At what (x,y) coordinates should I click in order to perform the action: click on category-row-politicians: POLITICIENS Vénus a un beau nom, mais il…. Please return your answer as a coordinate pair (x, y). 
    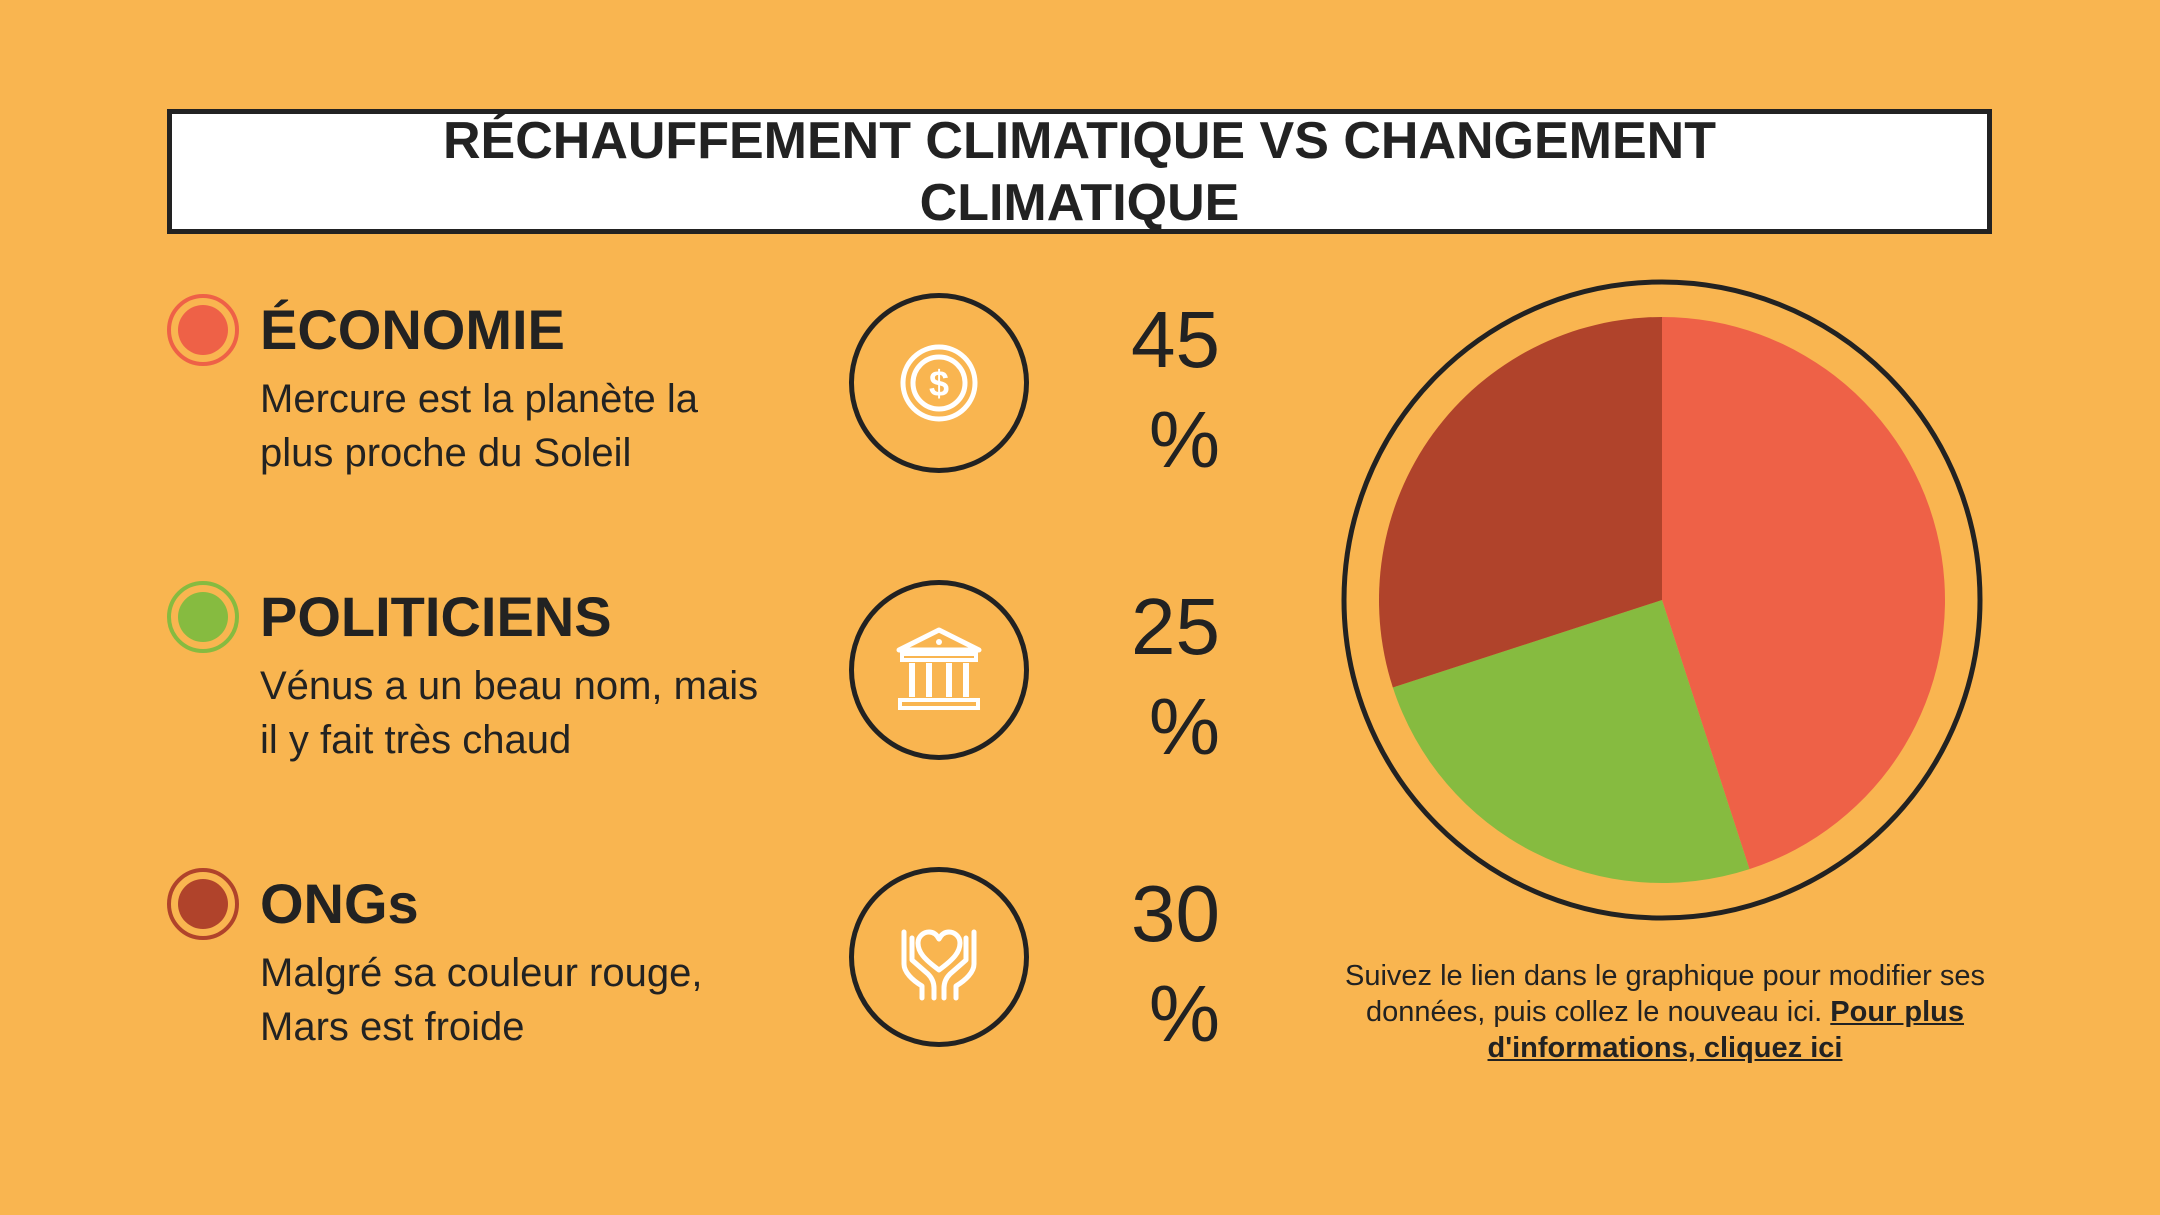
    Looking at the image, I should click on (650, 687).